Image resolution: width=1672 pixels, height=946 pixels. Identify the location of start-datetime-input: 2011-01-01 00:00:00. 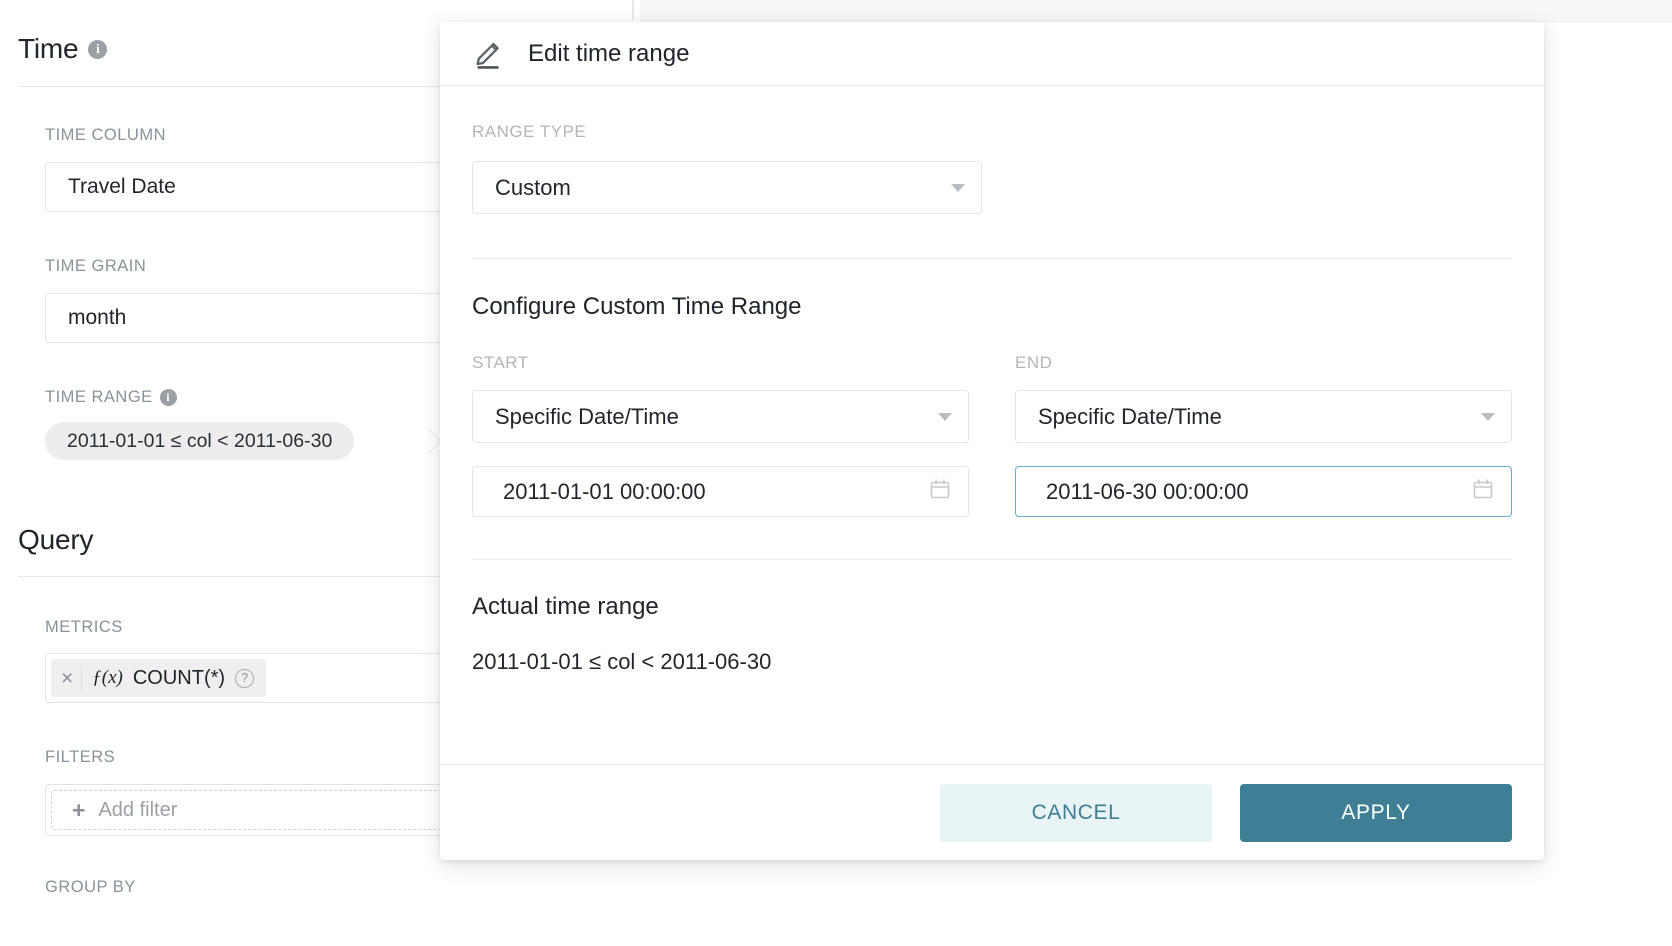
(720, 491).